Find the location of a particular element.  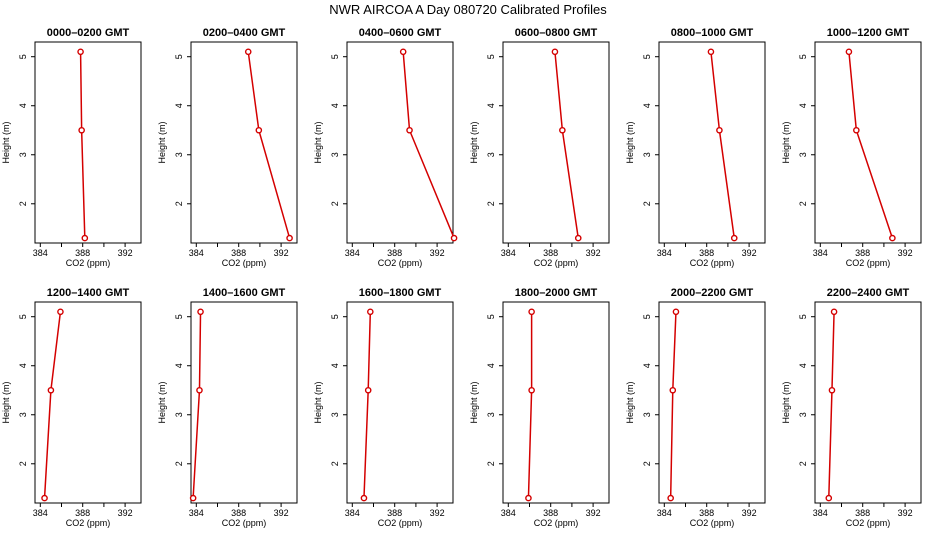

panel-title: 1800–2000 GMT is located at coordinates (556, 293).